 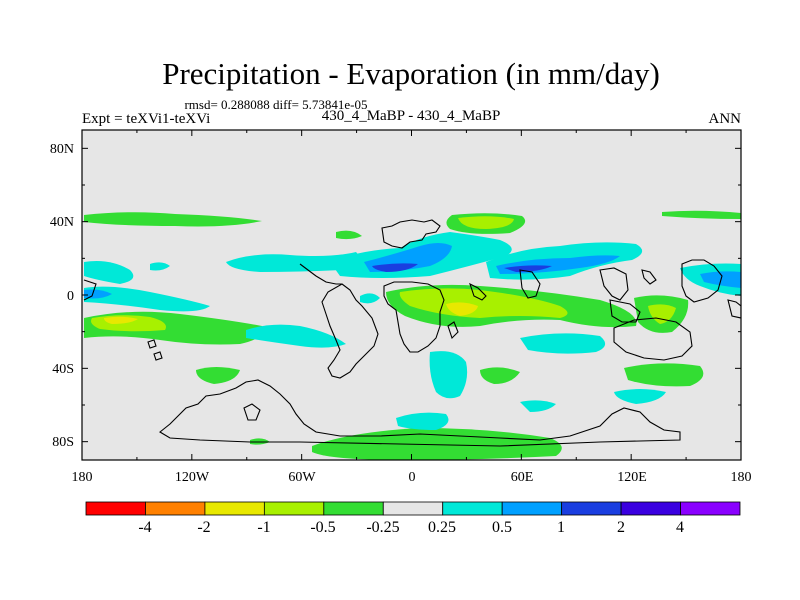 I want to click on coast-madagascar, so click(x=453, y=330).